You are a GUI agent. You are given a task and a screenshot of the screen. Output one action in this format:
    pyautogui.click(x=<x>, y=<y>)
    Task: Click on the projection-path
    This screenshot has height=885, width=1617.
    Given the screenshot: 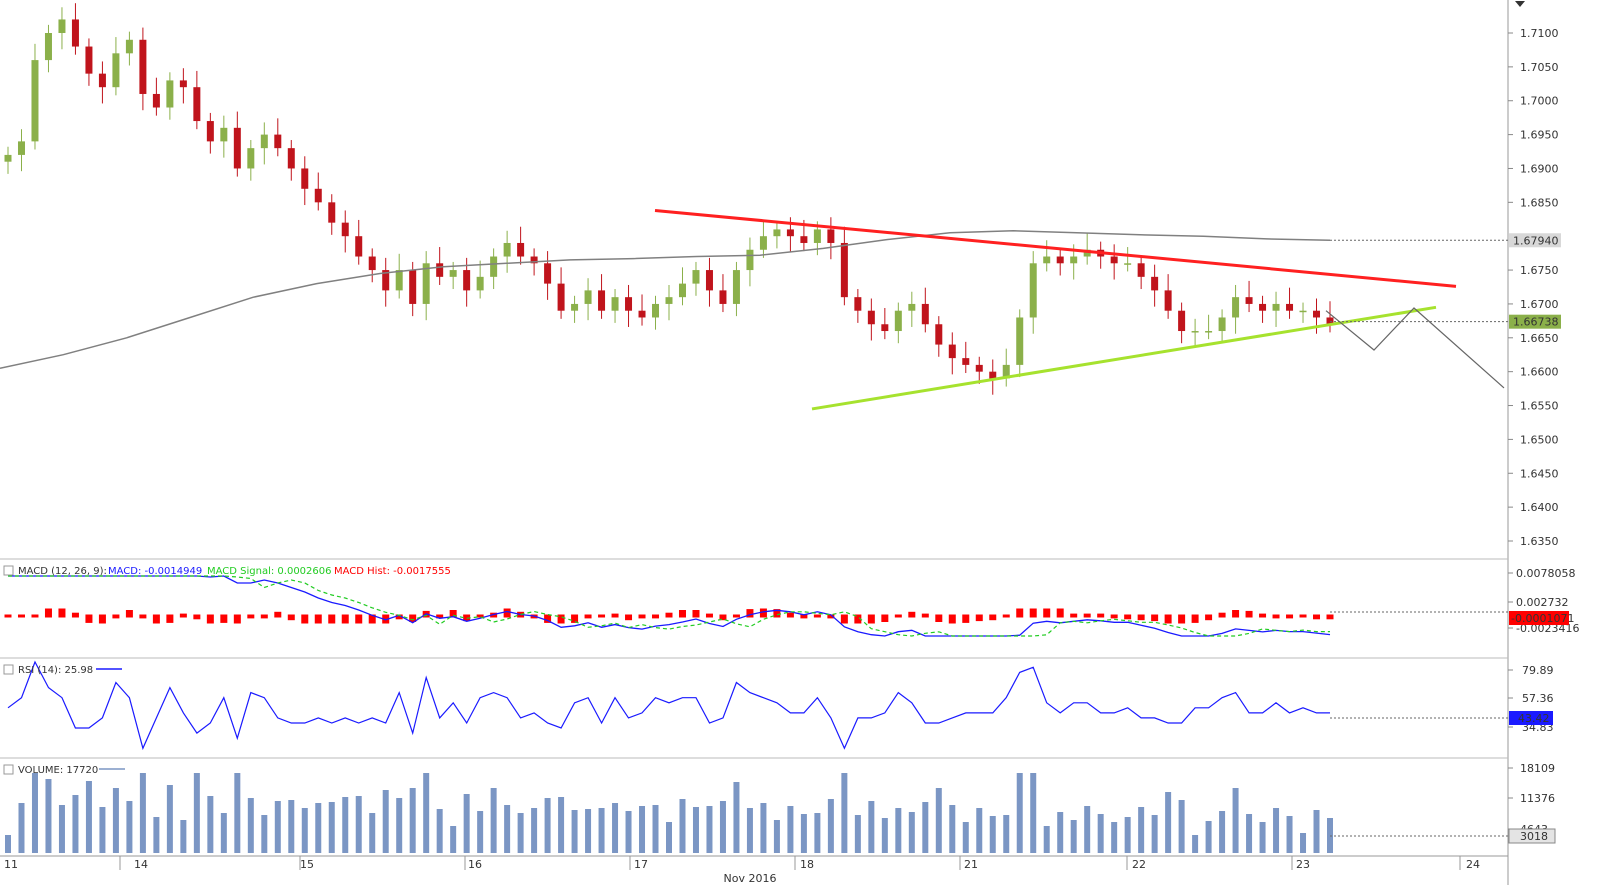 What is the action you would take?
    pyautogui.click(x=1415, y=348)
    